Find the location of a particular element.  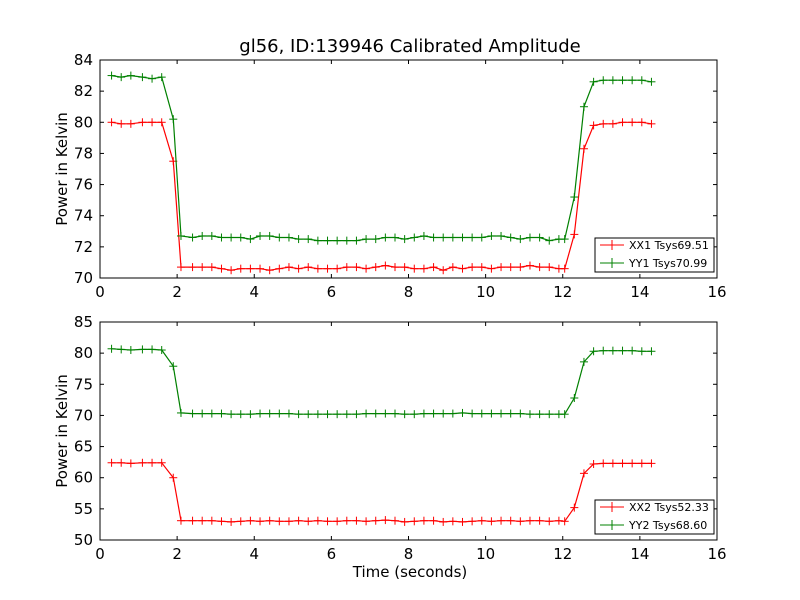

top-y-tick-label: 72 is located at coordinates (83, 247).